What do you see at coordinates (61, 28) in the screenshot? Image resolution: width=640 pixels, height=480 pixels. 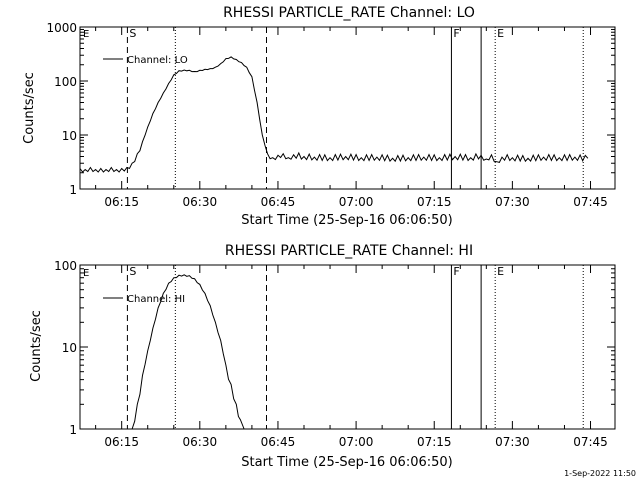 I see `y-tick-label: 1000` at bounding box center [61, 28].